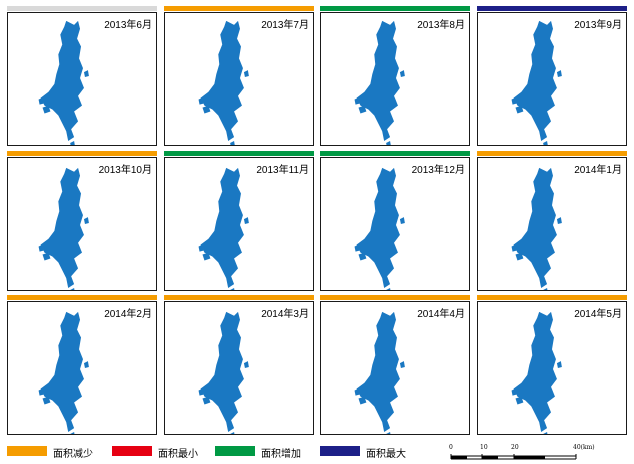  What do you see at coordinates (282, 170) in the screenshot?
I see `panel-title: 2013年11月` at bounding box center [282, 170].